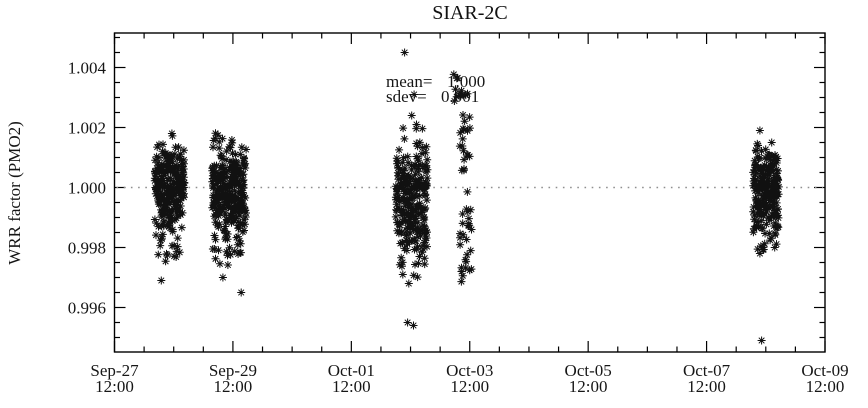 The image size is (868, 408). Describe the element at coordinates (406, 96) in the screenshot. I see `sdev-label: sdev=` at that location.